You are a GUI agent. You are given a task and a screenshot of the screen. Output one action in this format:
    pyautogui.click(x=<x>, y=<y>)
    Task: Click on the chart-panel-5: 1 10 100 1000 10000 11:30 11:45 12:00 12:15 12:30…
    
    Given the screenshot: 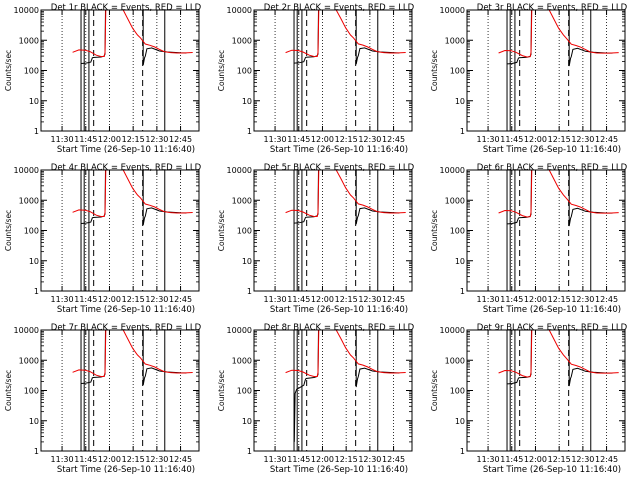 What is the action you would take?
    pyautogui.click(x=316, y=239)
    